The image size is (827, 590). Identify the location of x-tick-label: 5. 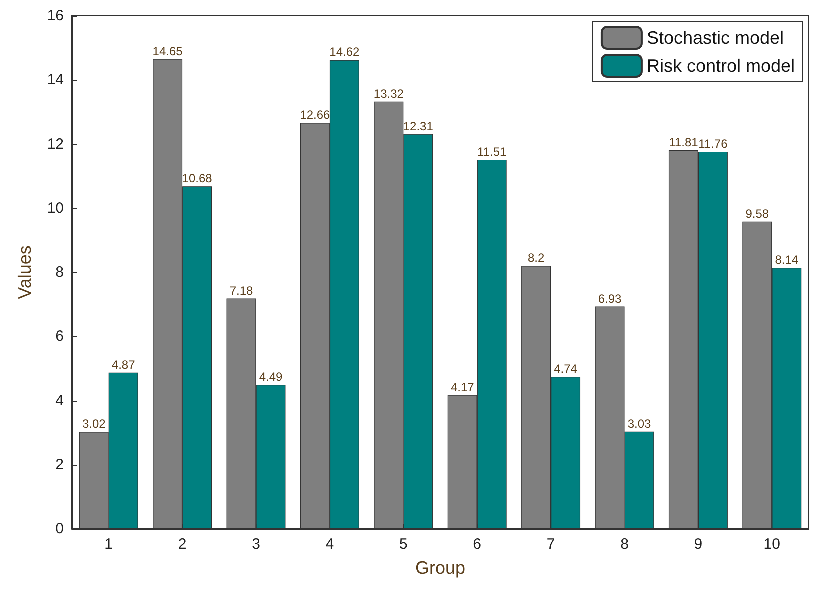
(403, 544).